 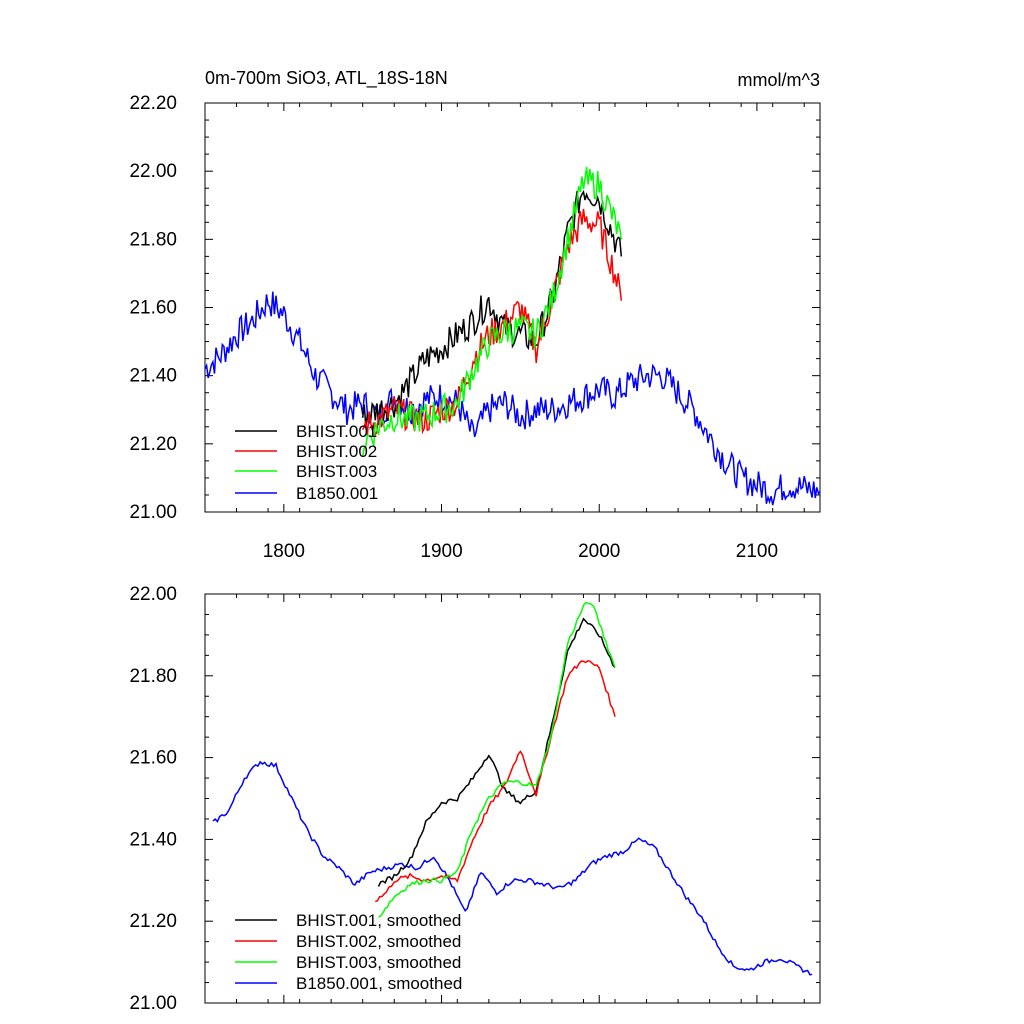 I want to click on x-tick-label: 2100, so click(x=757, y=551).